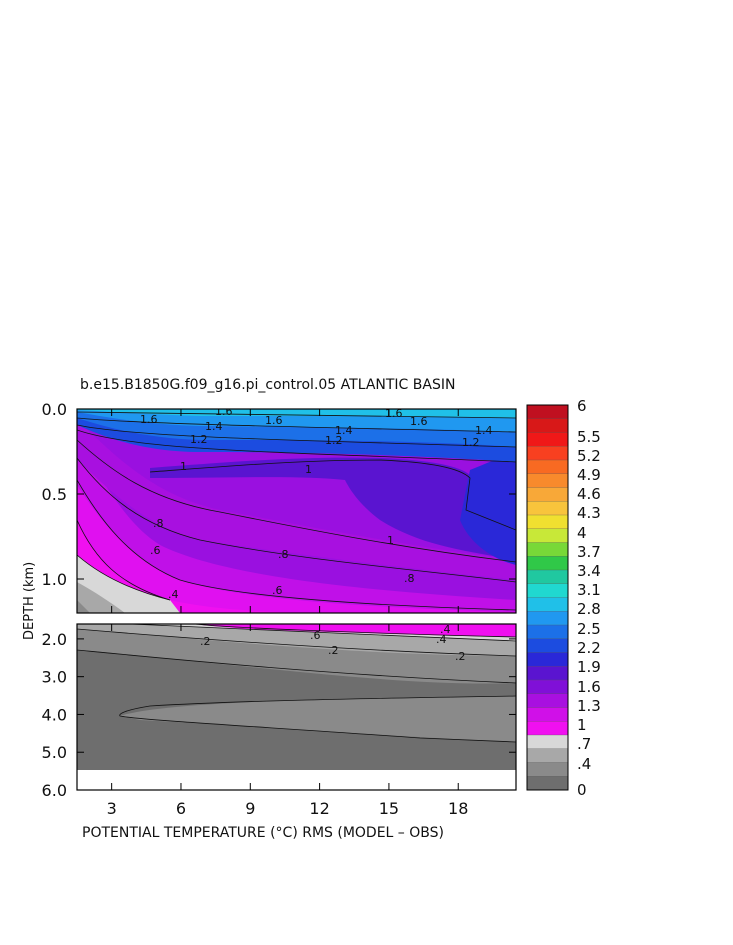 Image resolution: width=733 pixels, height=945 pixels. Describe the element at coordinates (279, 494) in the screenshot. I see `y-axis-upper: 0.0 0.5 1.0` at that location.